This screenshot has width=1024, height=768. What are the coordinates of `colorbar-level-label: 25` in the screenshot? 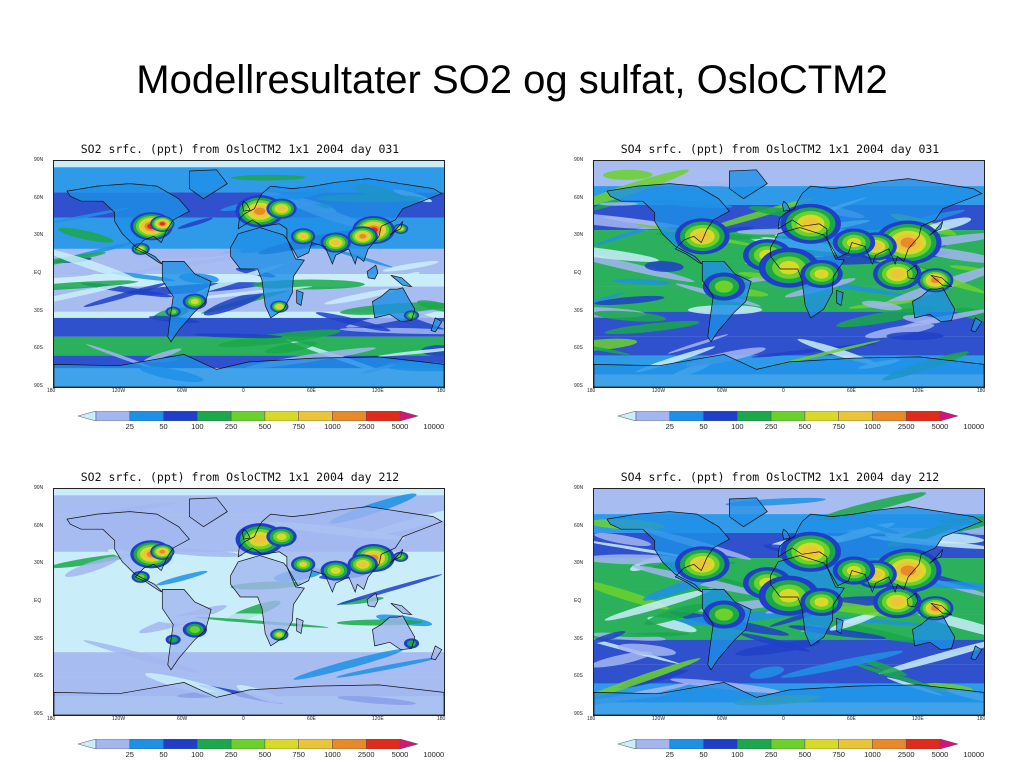 It's located at (129, 426).